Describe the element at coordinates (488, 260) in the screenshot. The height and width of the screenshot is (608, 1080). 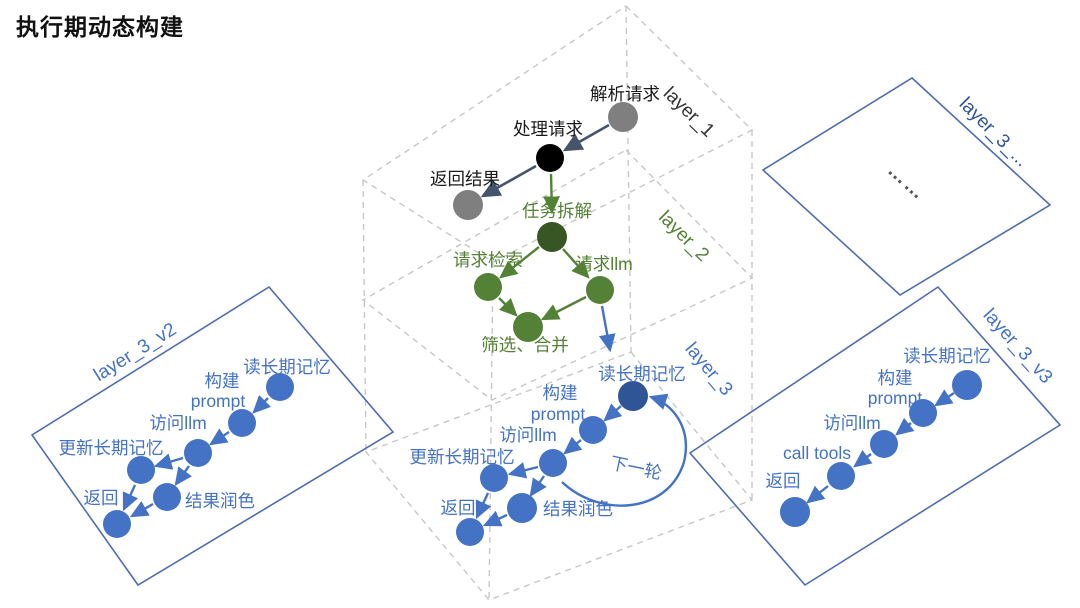
I see `label-request-retrieval: 请求检索` at that location.